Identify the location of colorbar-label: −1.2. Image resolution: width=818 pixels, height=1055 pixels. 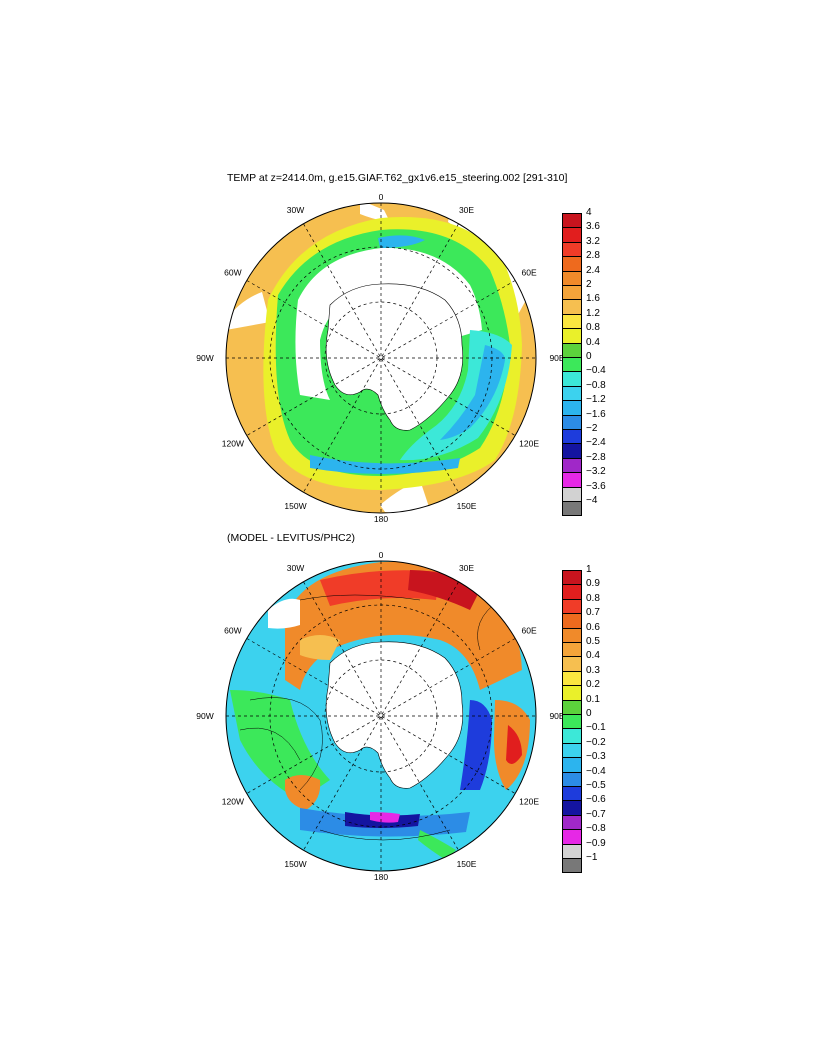
(596, 400).